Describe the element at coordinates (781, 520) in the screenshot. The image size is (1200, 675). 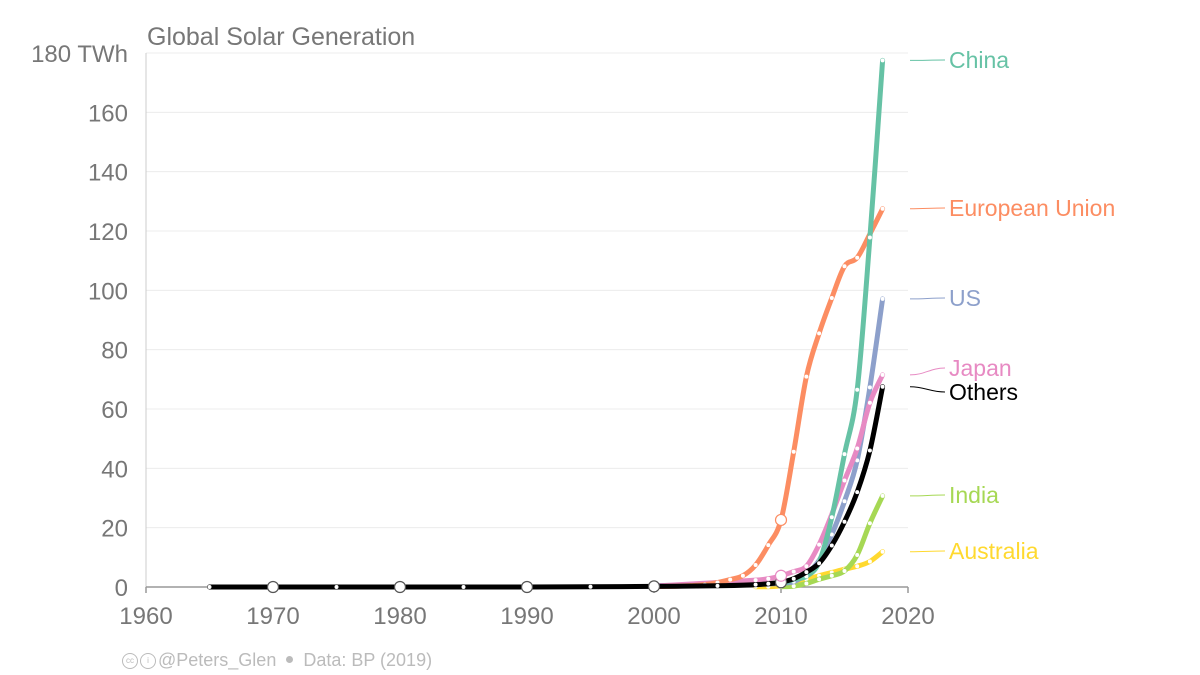
I see `decade-marker-european-union` at that location.